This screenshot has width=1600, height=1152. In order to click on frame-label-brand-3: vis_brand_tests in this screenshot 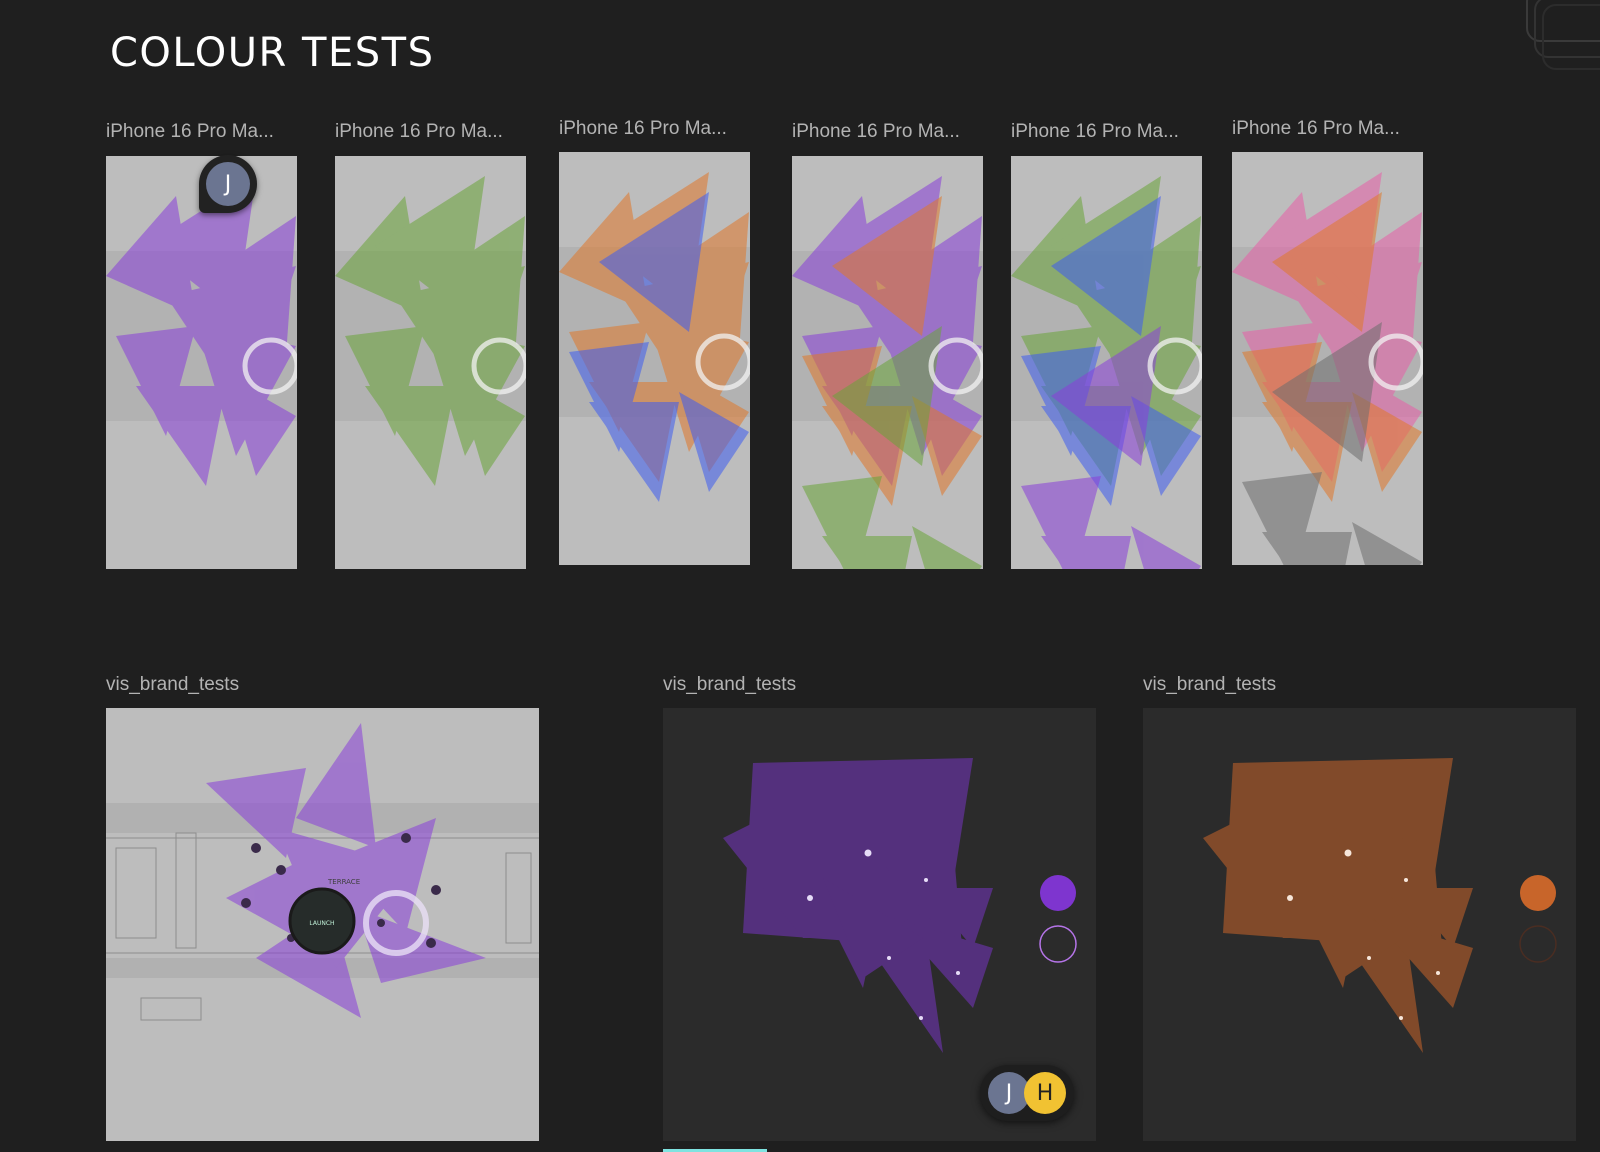, I will do `click(1210, 684)`.